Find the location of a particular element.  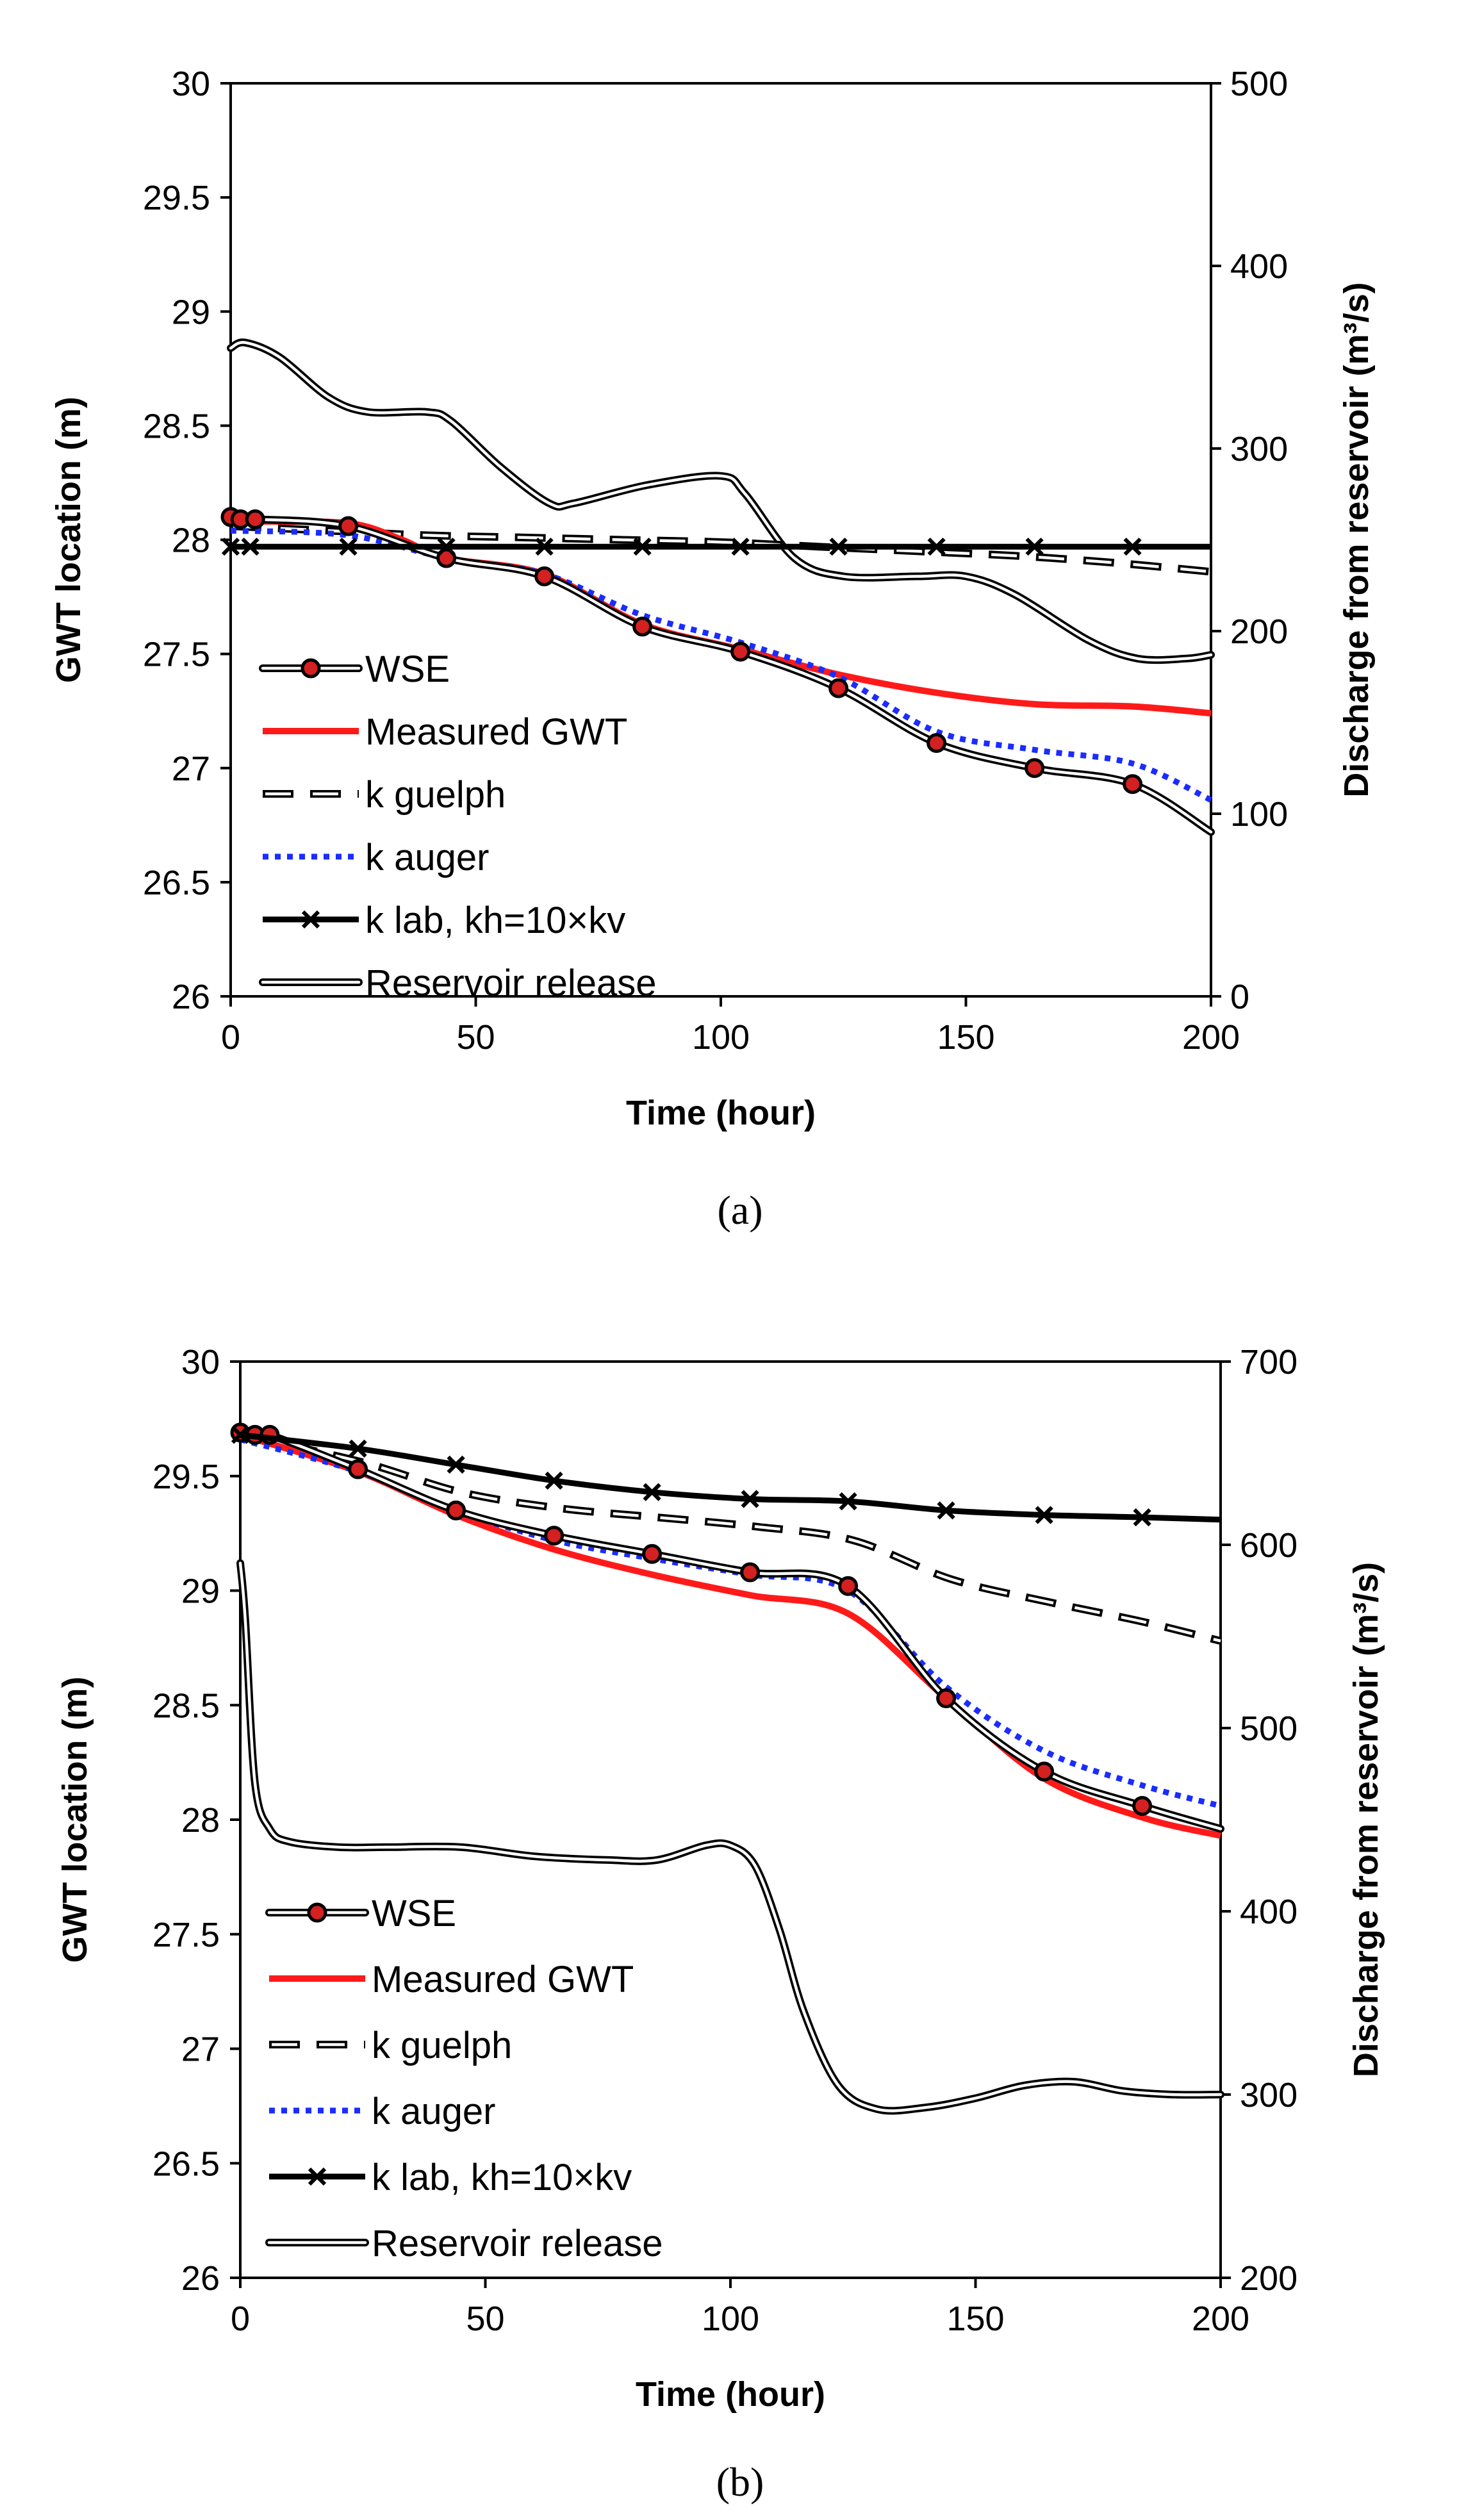

series-measured-gwt-line is located at coordinates (730, 1635).